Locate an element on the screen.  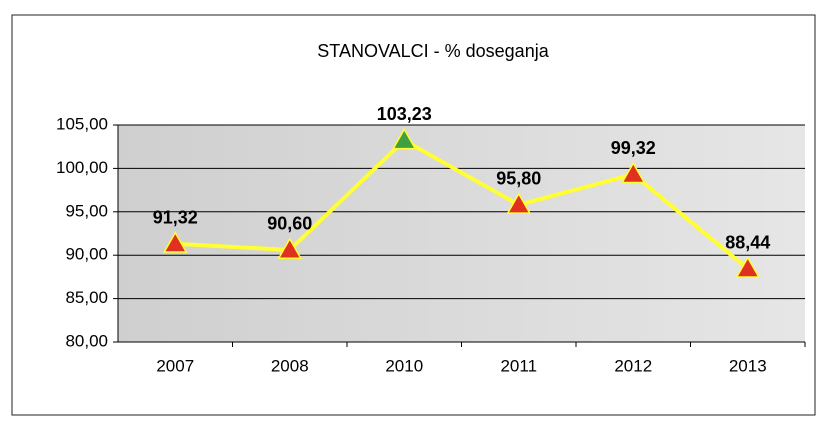
x-tick-label: 2011 is located at coordinates (518, 365).